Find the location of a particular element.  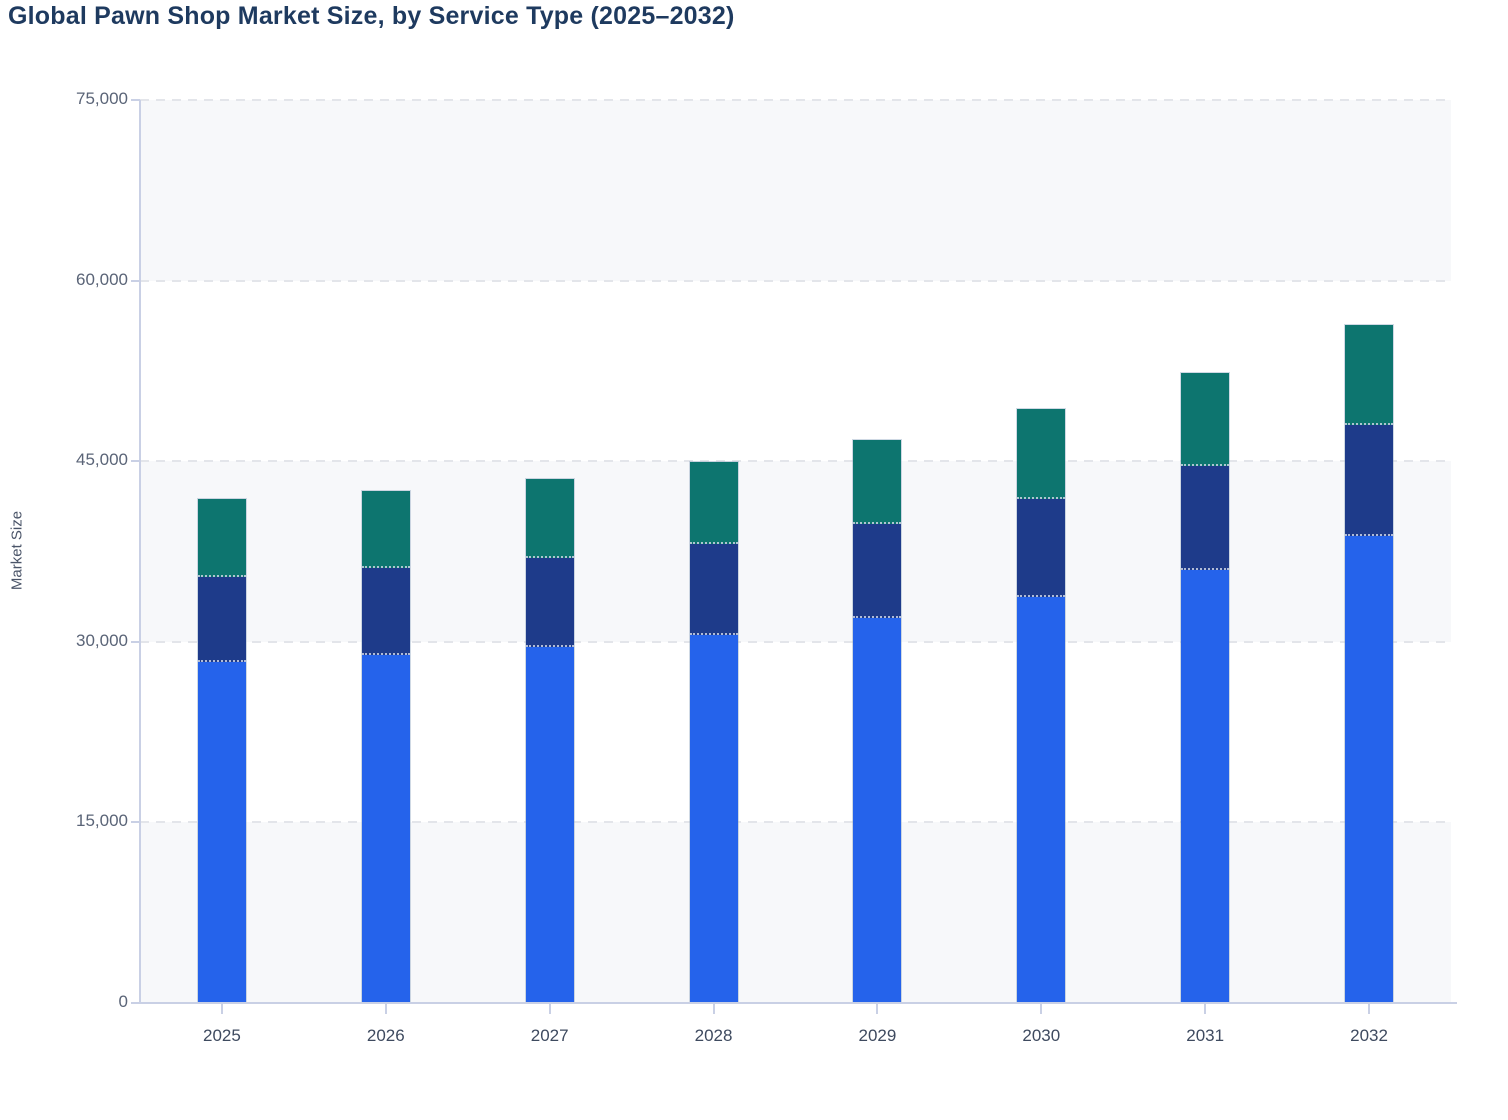

bar-segment-top-segment-teal-2028 is located at coordinates (713, 503).